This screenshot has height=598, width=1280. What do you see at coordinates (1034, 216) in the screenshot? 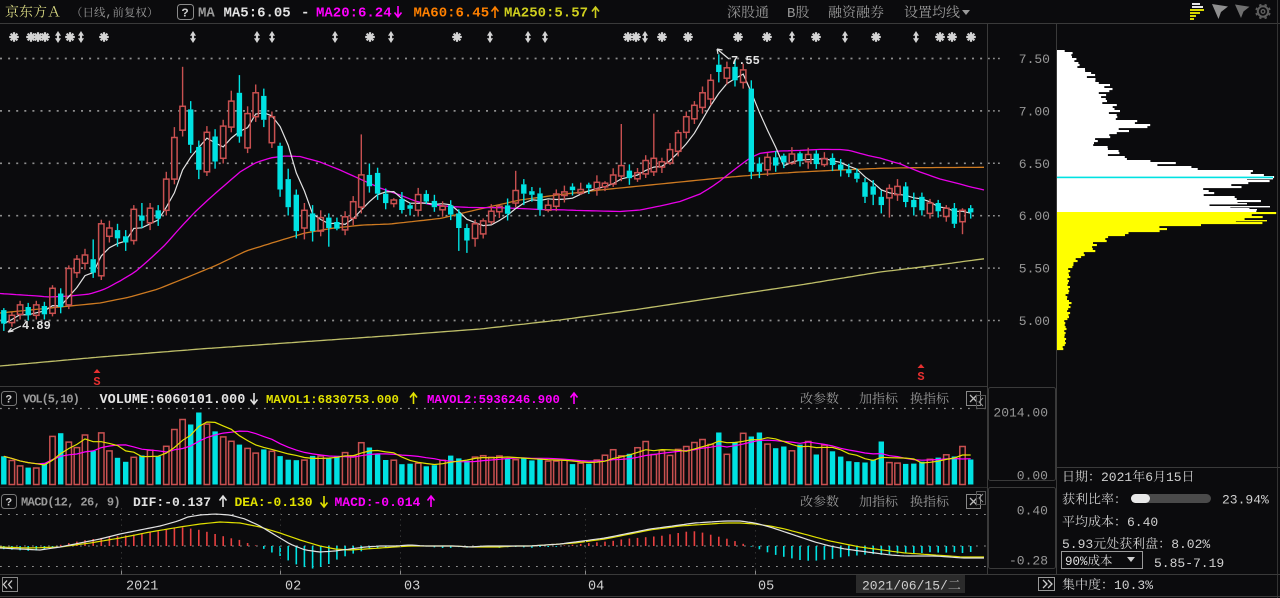
I see `svg-text: 6.00` at bounding box center [1034, 216].